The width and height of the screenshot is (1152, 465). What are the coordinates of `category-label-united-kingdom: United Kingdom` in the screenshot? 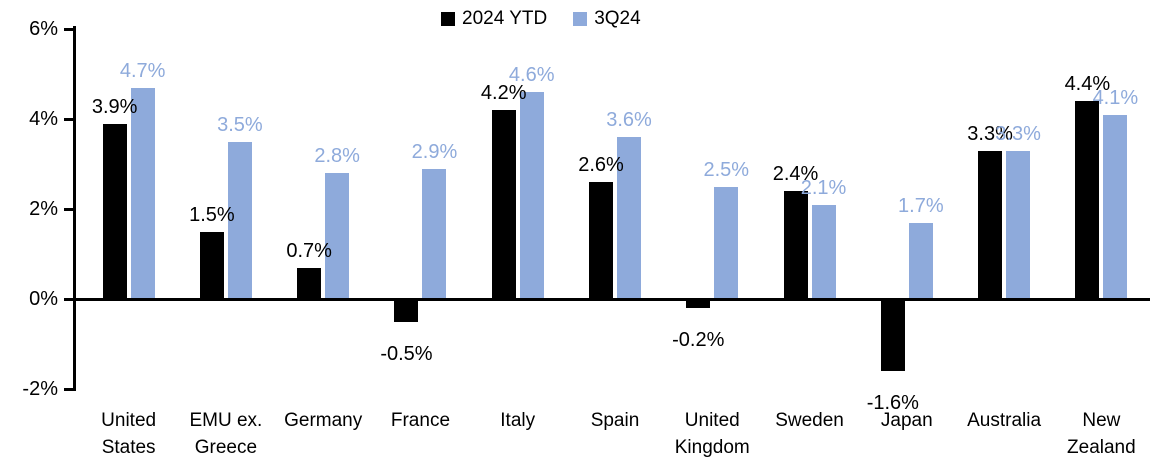 It's located at (712, 434).